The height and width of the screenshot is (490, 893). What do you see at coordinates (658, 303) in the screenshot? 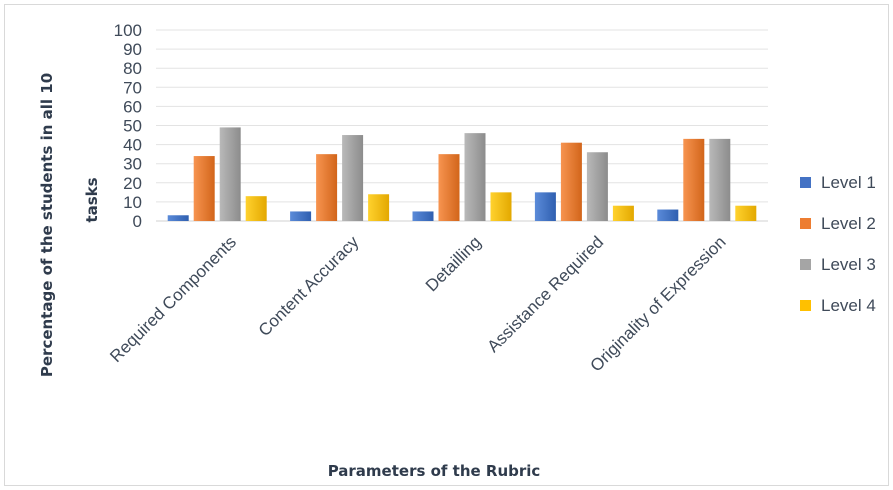
I see `x-category-label: Originality of Expression` at bounding box center [658, 303].